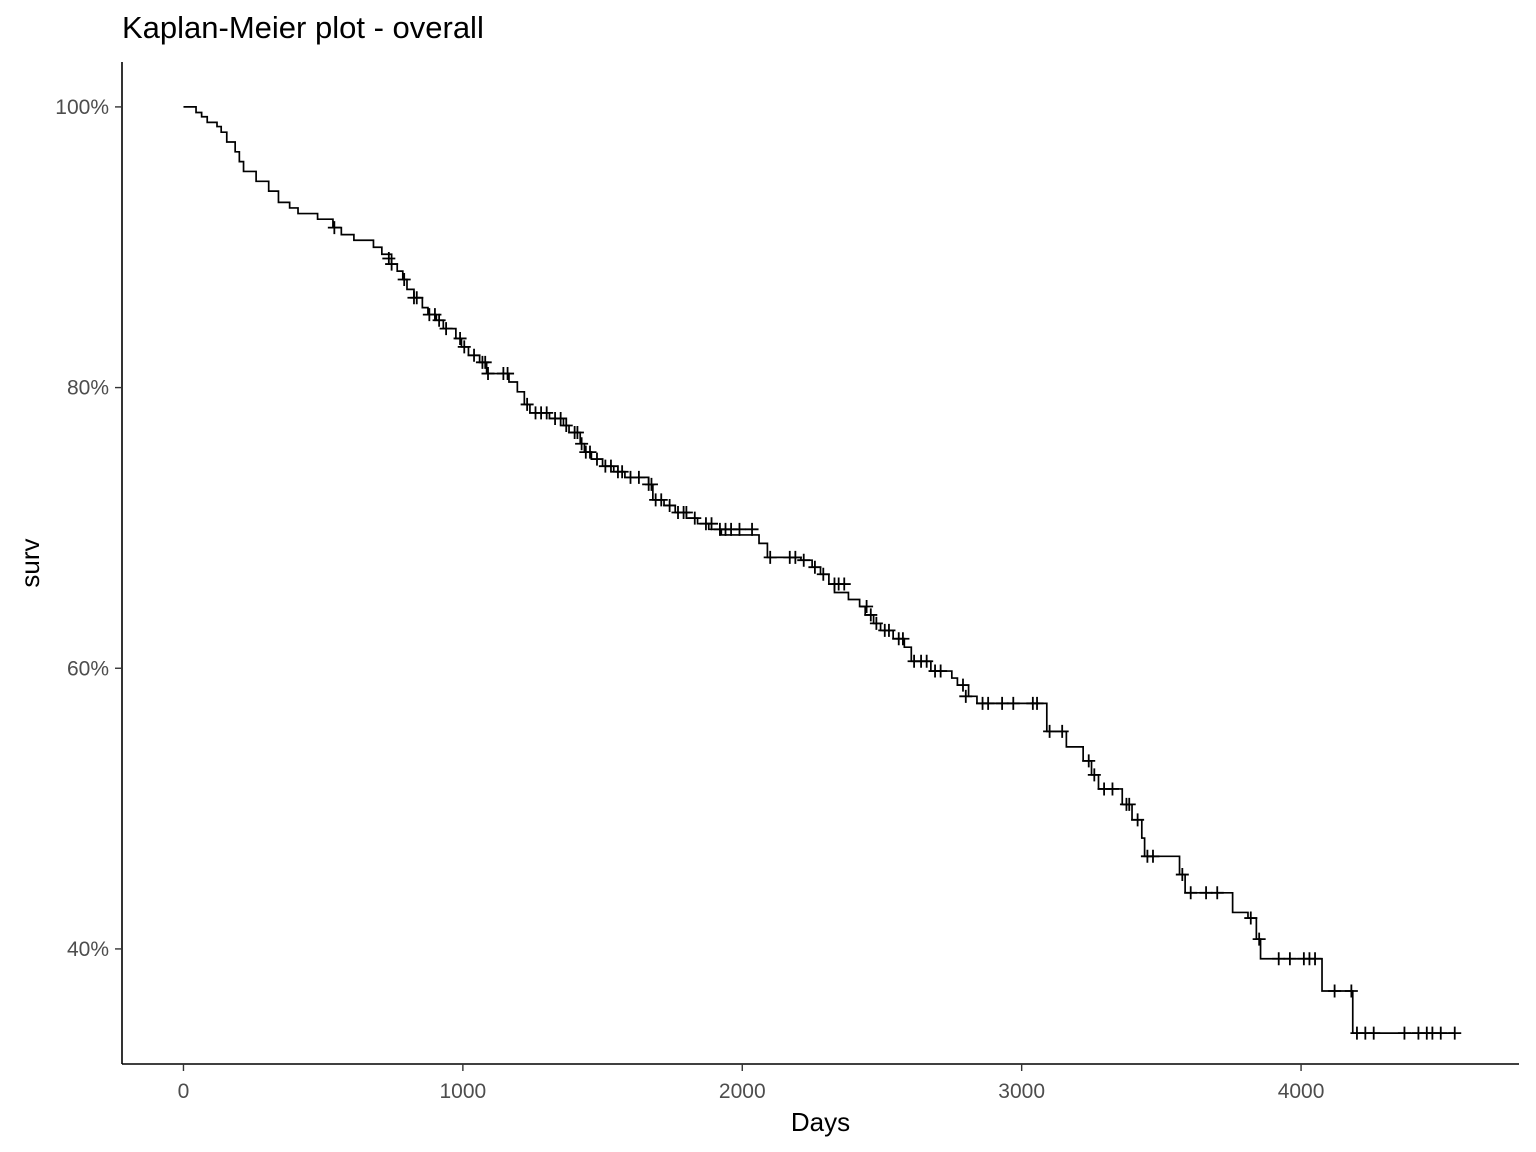  I want to click on x-tick-label: 4000, so click(1301, 1091).